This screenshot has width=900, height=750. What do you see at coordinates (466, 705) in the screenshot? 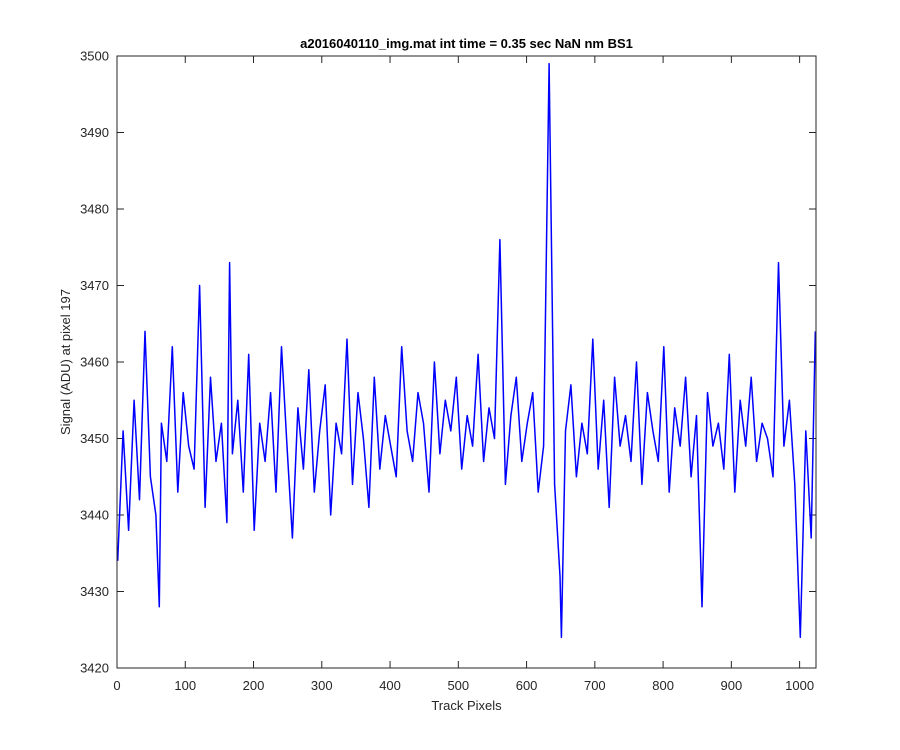
I see `x-axis-label: Track Pixels` at bounding box center [466, 705].